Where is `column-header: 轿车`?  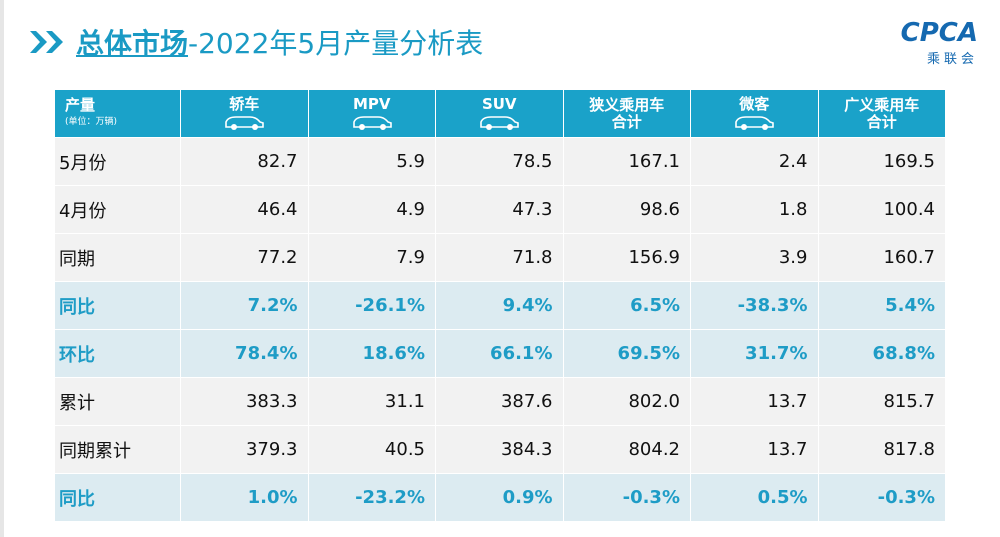
column-header: 轿车 is located at coordinates (244, 113).